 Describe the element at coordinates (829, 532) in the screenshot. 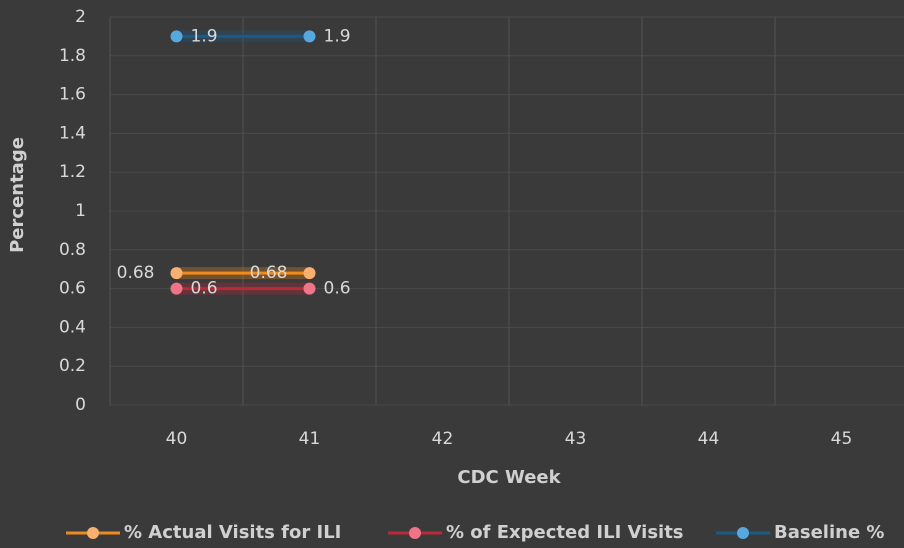

I see `legend-label: Baseline %` at that location.